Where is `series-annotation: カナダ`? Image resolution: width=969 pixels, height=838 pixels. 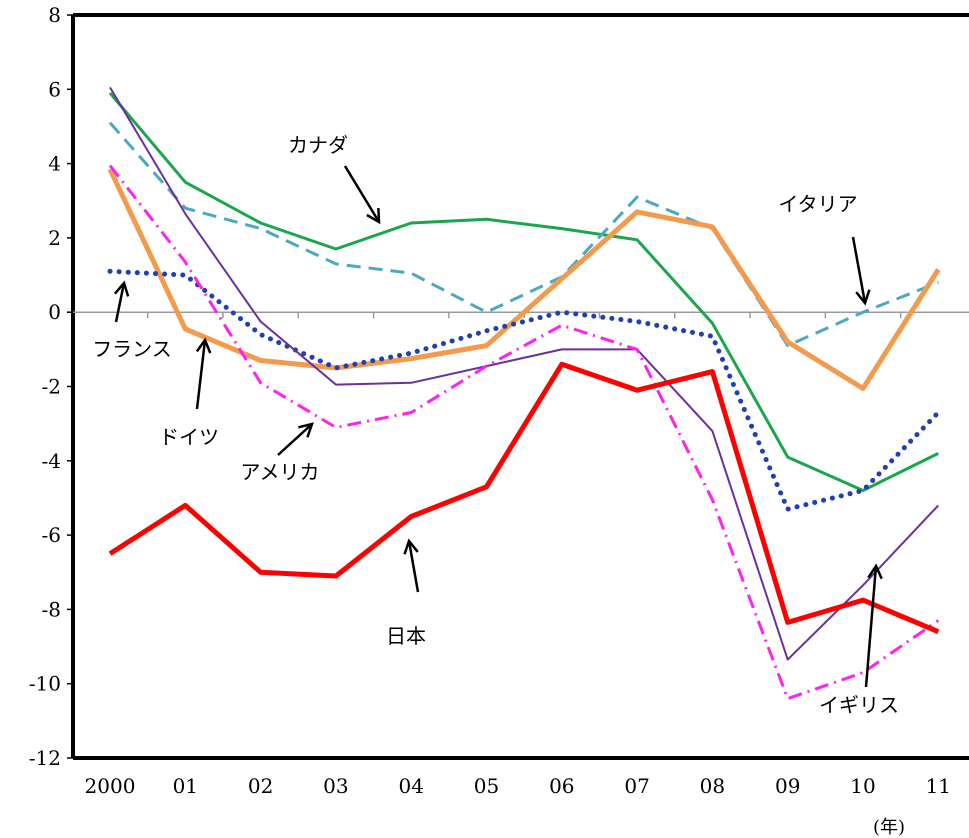 series-annotation: カナダ is located at coordinates (334, 179).